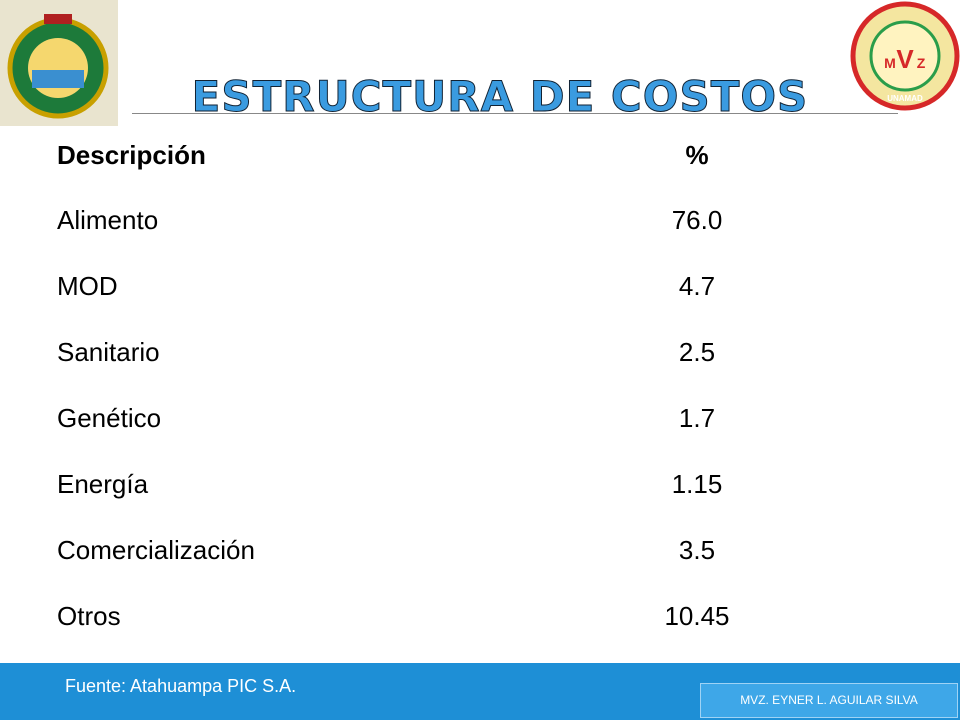  I want to click on cell-value: 3.5, so click(697, 550).